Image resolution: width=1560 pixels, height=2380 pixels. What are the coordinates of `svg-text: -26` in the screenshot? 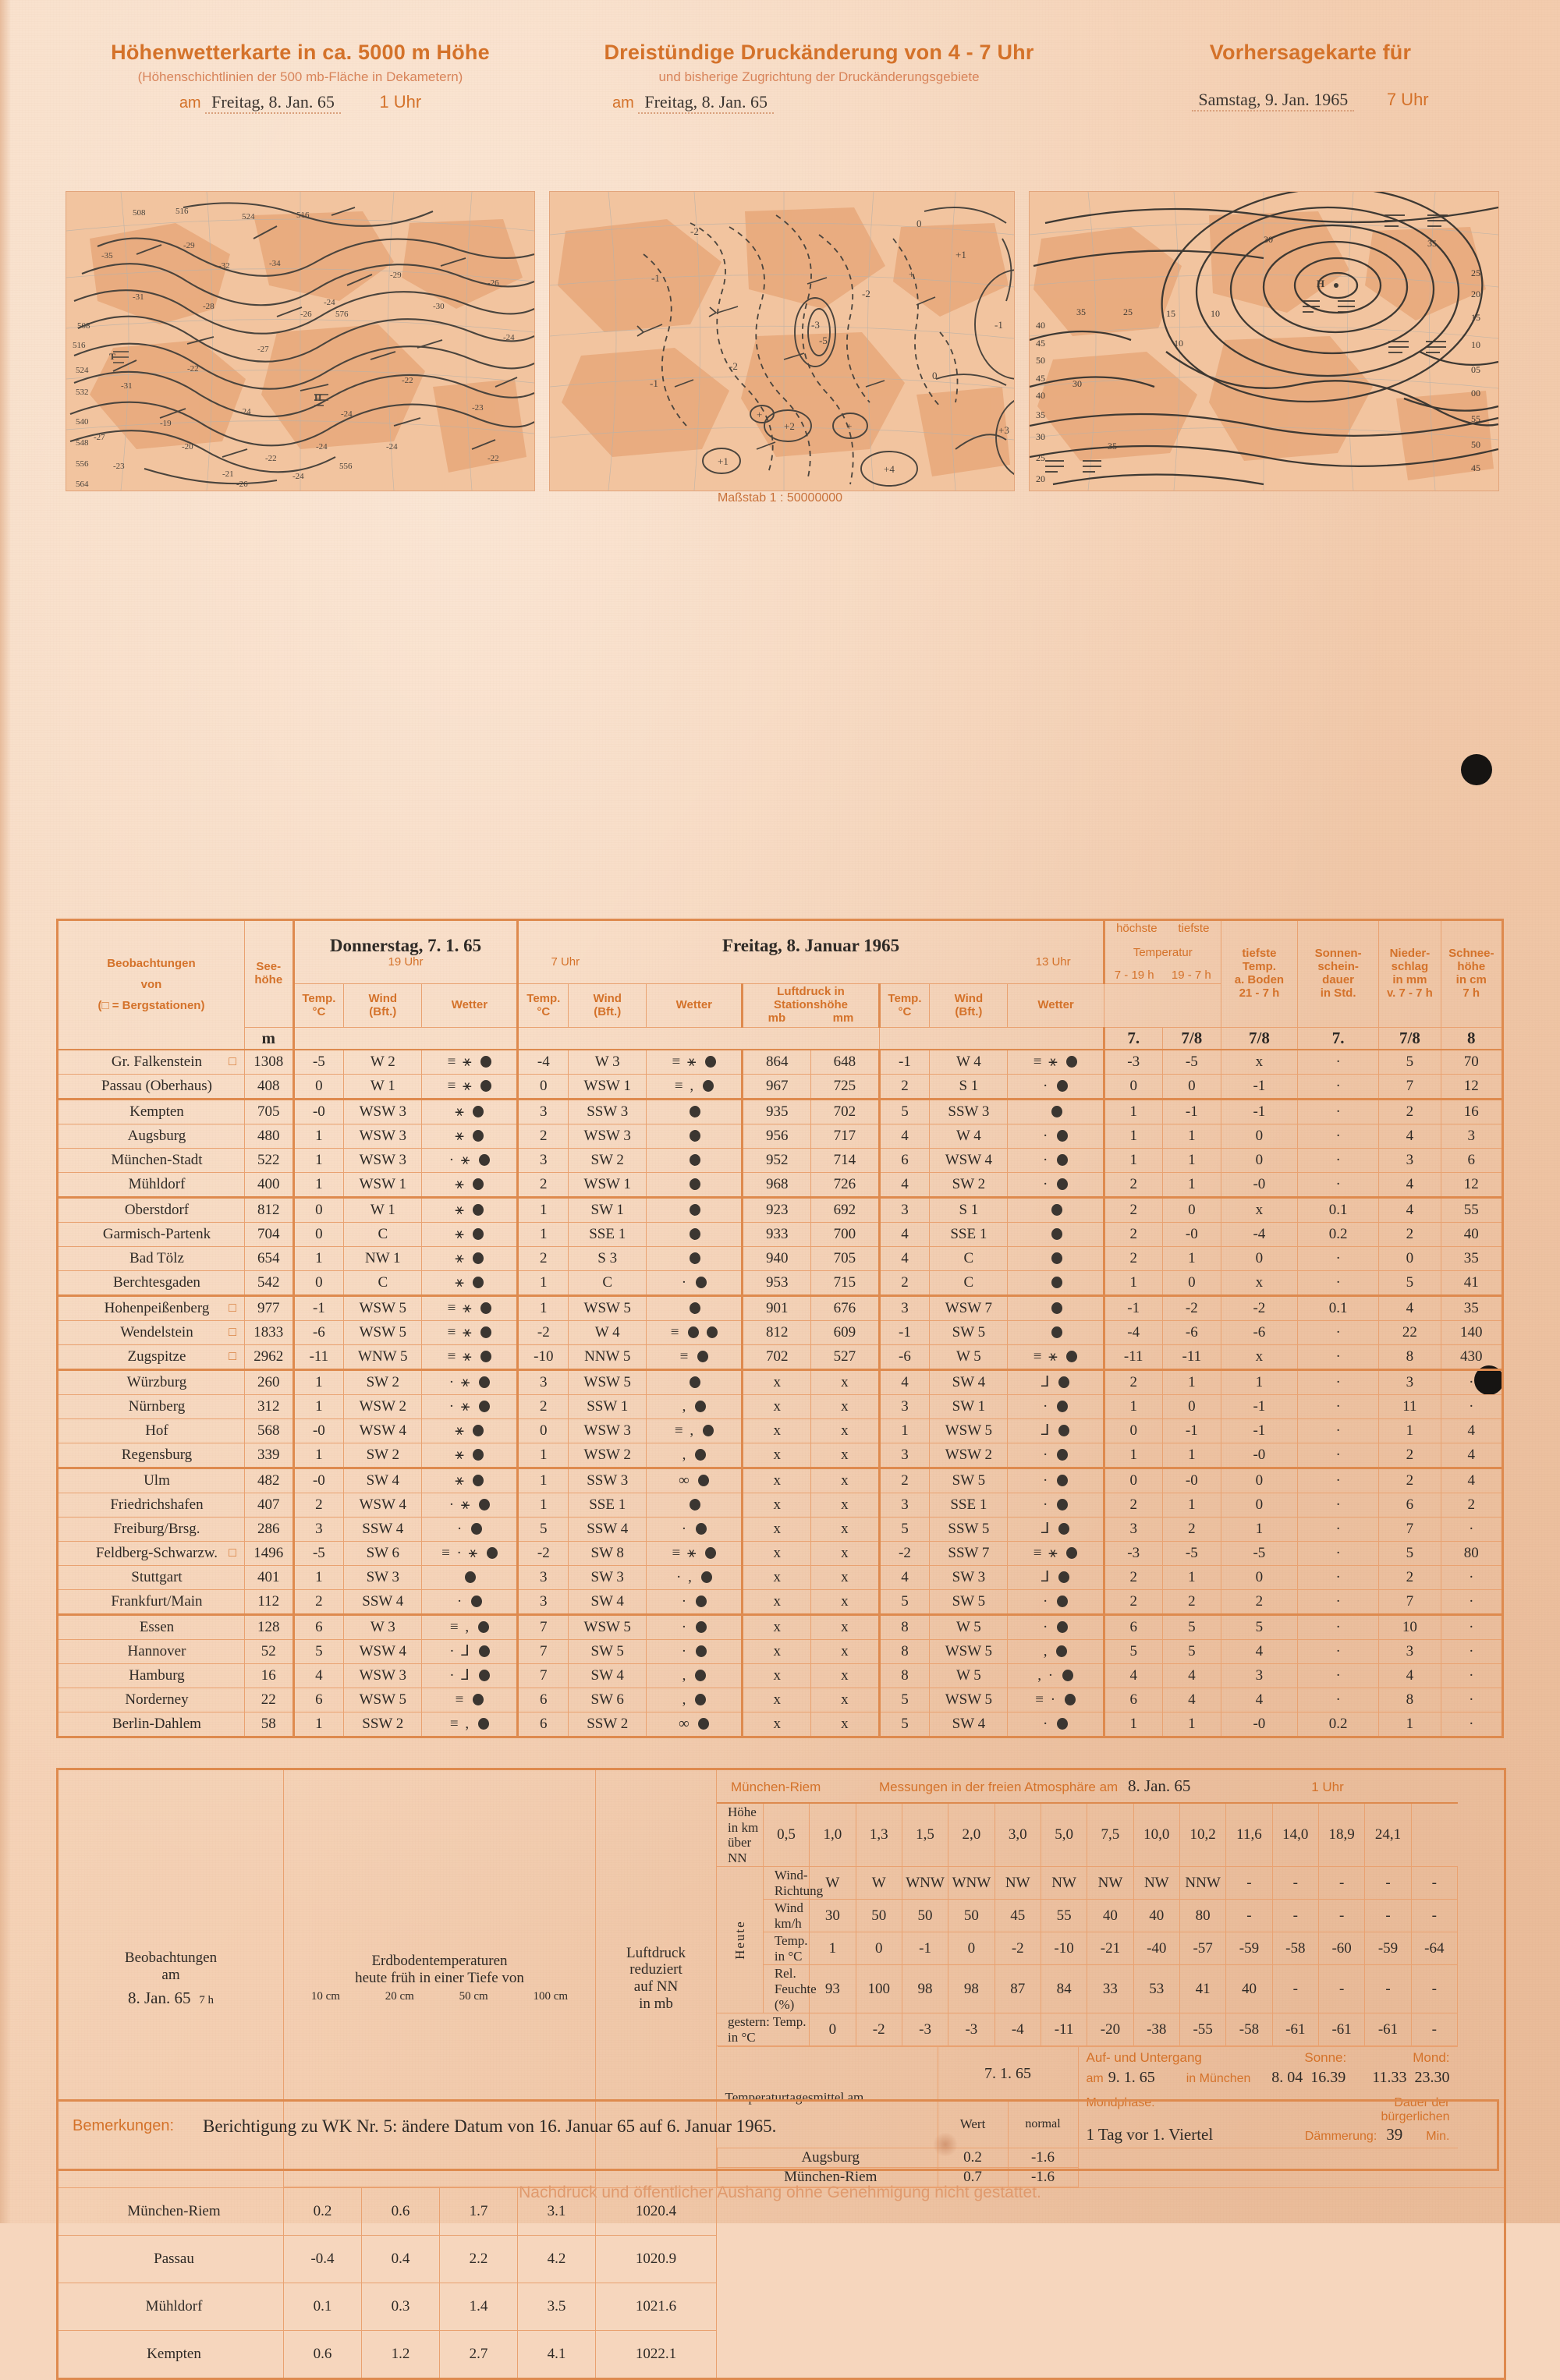 It's located at (306, 314).